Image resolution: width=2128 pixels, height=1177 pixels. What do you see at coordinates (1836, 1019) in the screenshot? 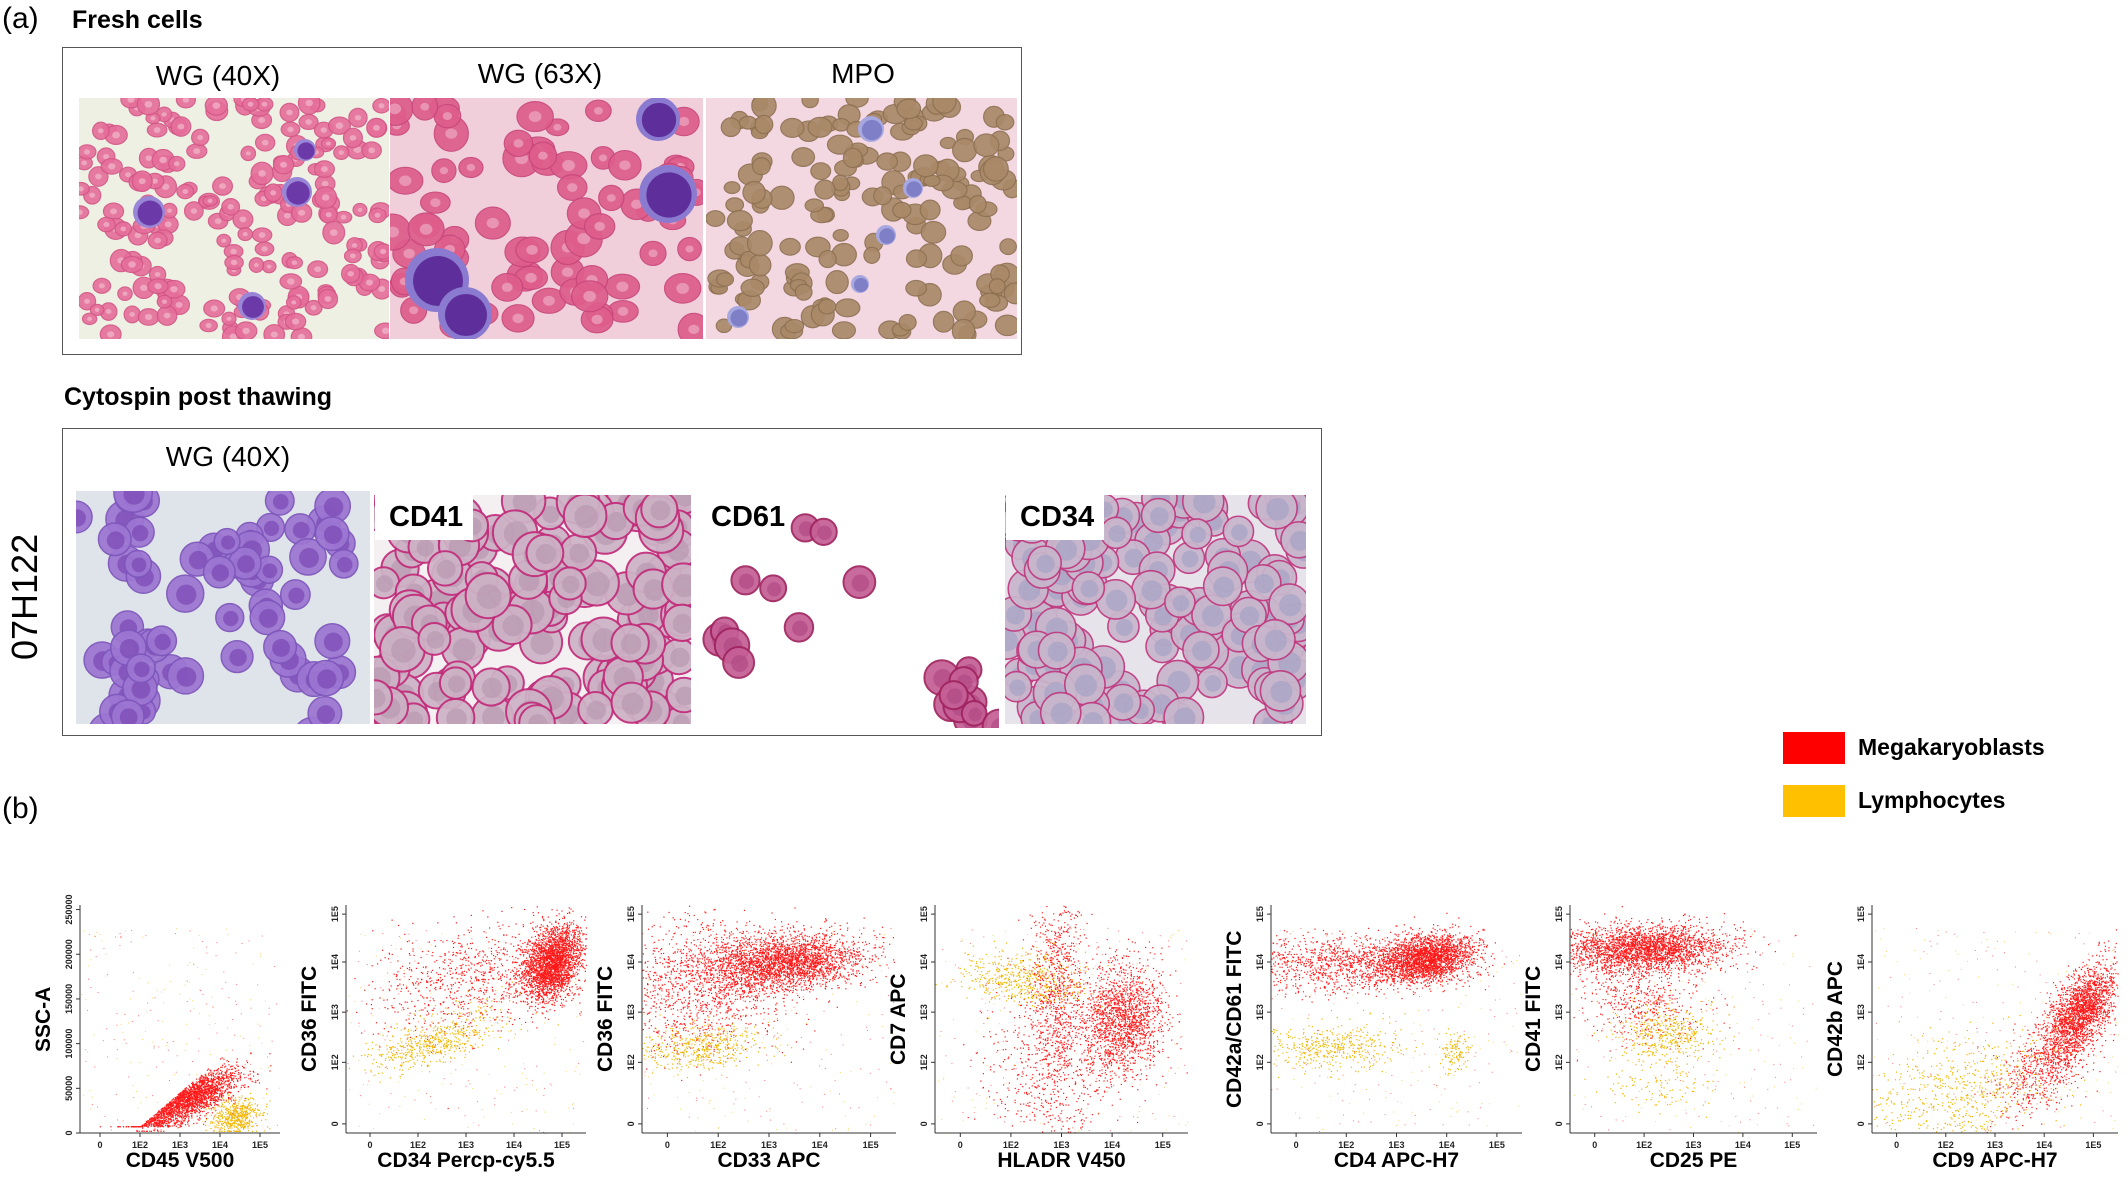
I see `y-axis-label: CD42b APC` at bounding box center [1836, 1019].